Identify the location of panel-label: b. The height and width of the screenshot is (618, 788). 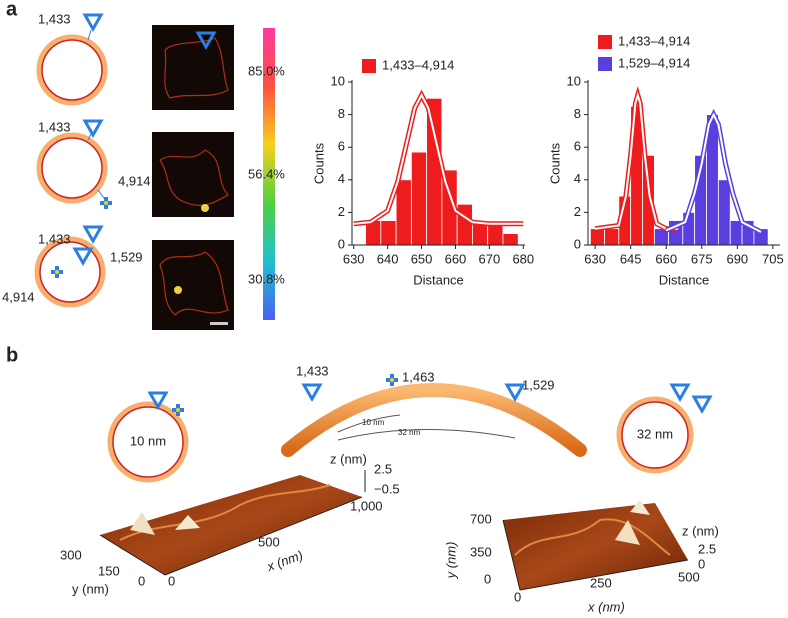
(12, 355).